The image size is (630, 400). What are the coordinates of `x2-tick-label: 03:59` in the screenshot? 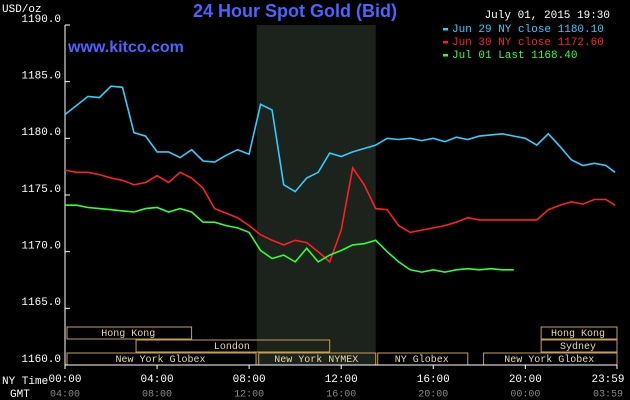 It's located at (608, 395).